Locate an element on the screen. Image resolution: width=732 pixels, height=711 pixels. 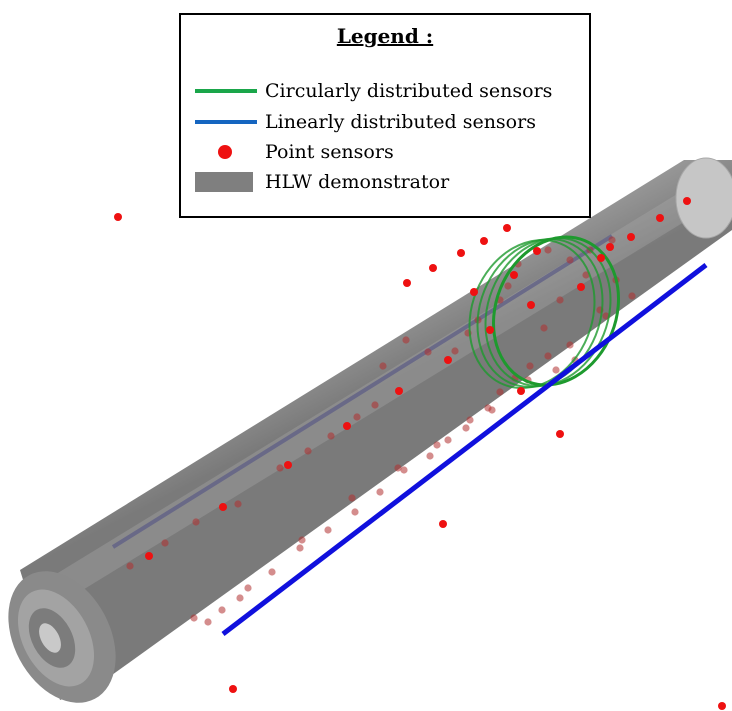
tube-near-end-cap is located at coordinates (62, 637).